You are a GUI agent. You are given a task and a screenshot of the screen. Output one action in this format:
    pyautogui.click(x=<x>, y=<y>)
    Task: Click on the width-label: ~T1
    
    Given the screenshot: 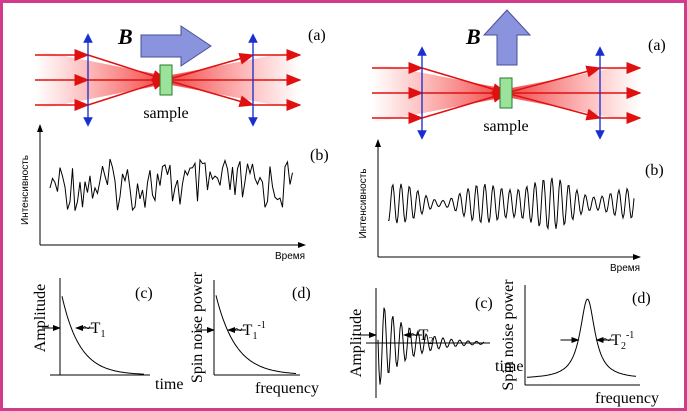 What is the action you would take?
    pyautogui.click(x=93, y=330)
    